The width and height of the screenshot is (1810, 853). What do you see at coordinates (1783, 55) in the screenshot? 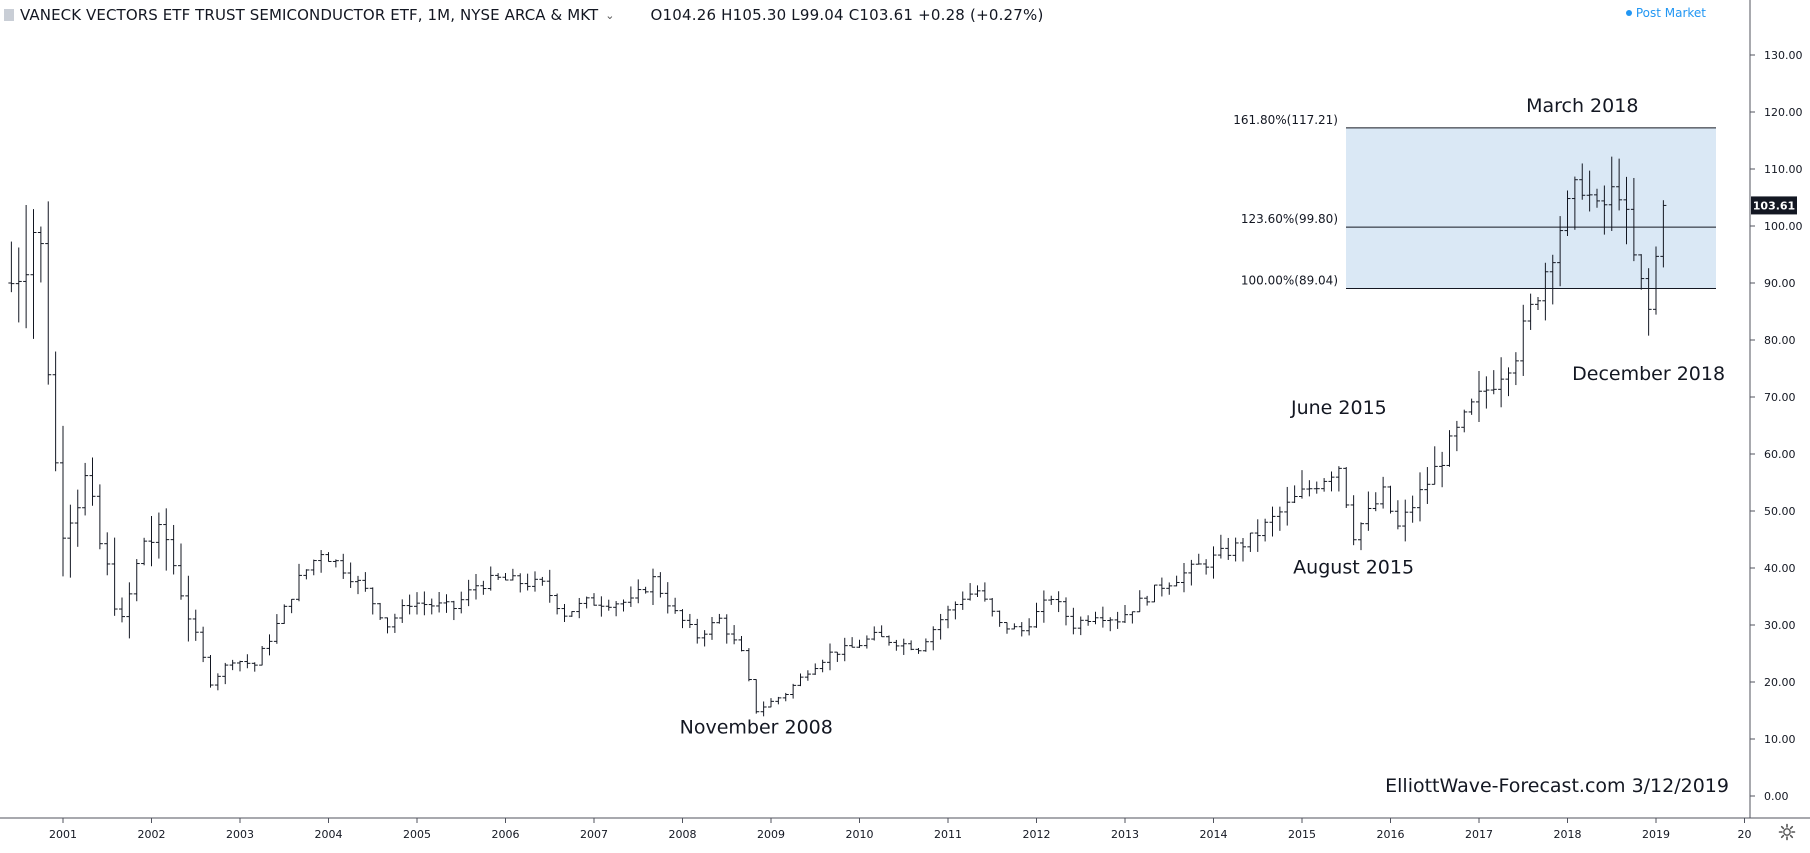
I see `price-axis-label: 130.00` at bounding box center [1783, 55].